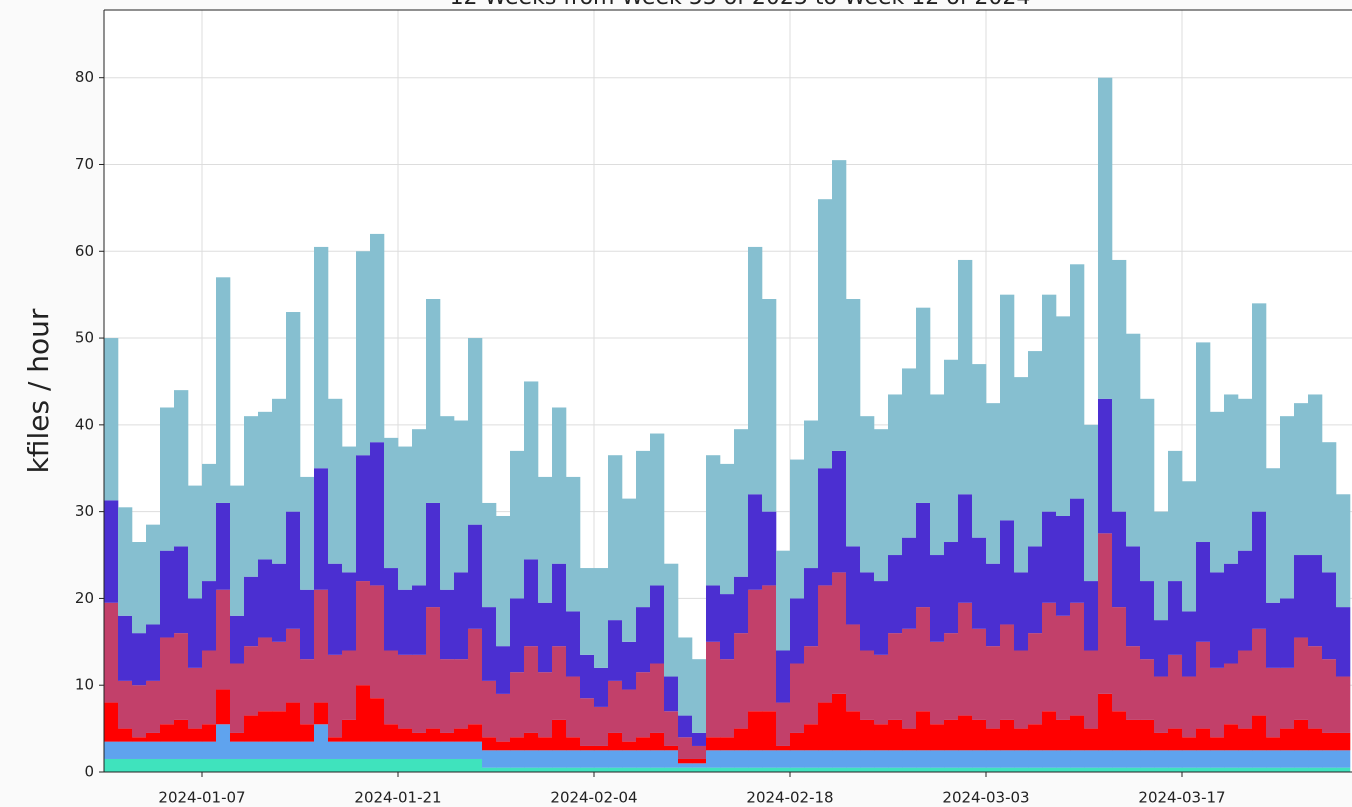 This screenshot has height=807, width=1352. What do you see at coordinates (593, 798) in the screenshot?
I see `x-tick-label: 2024-02-04` at bounding box center [593, 798].